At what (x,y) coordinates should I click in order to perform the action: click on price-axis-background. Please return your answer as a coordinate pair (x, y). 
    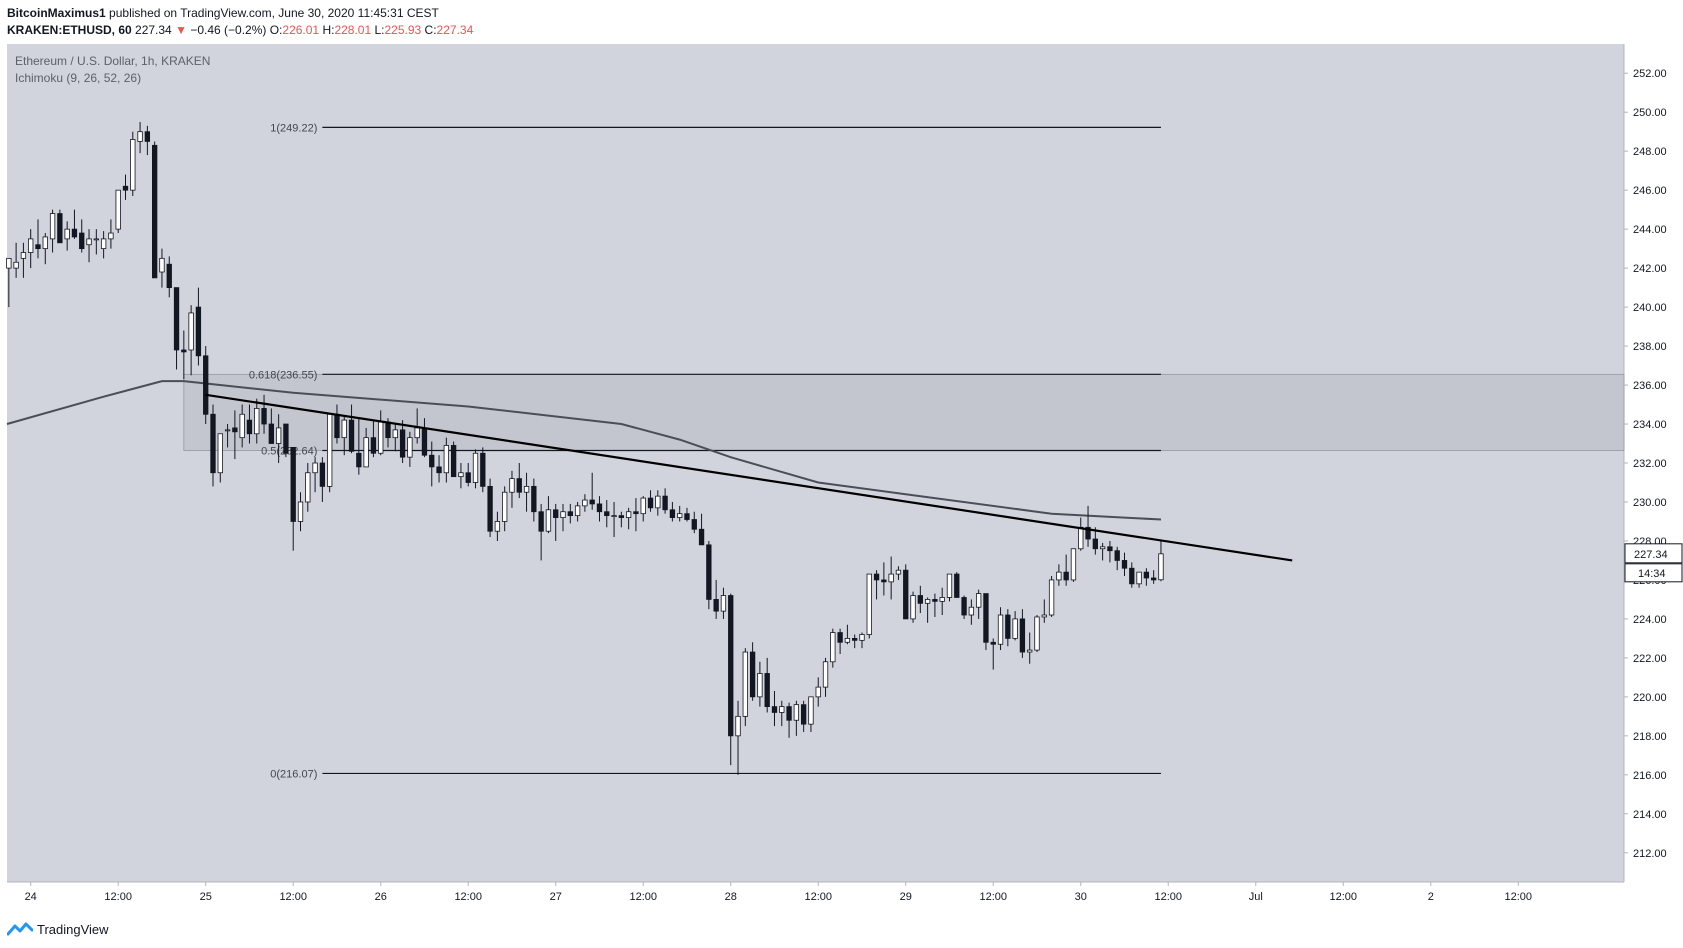
    Looking at the image, I should click on (1653, 463).